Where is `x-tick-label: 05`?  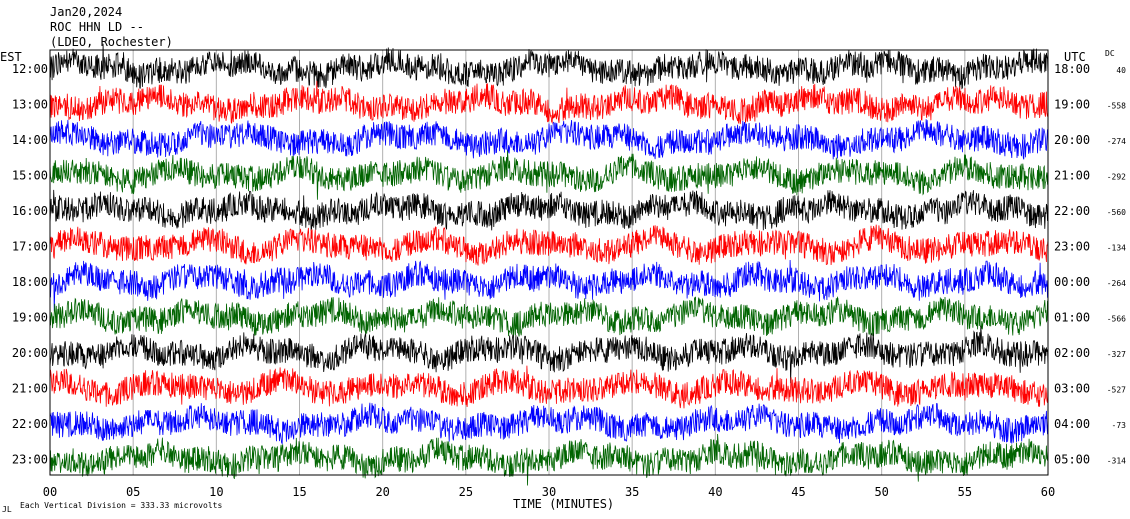 x-tick-label: 05 is located at coordinates (133, 492).